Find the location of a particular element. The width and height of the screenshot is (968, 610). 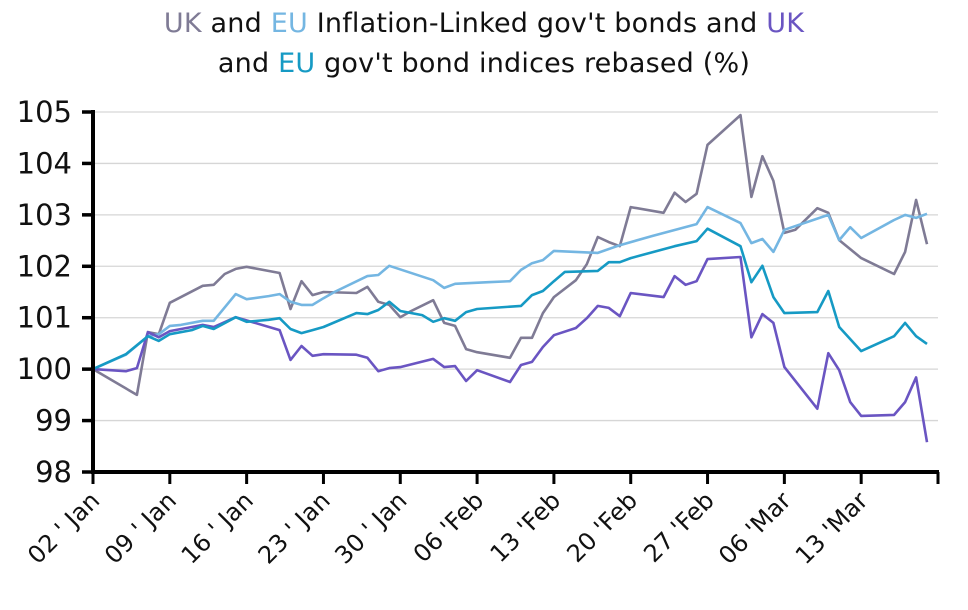

x-tick-label: 27 'Feb is located at coordinates (679, 527).